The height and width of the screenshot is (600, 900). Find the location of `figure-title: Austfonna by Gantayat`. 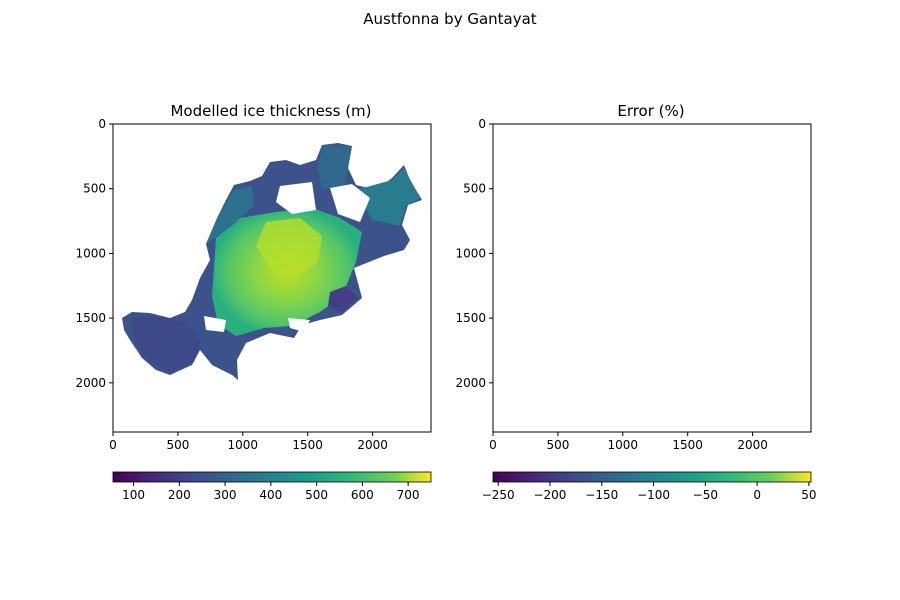

figure-title: Austfonna by Gantayat is located at coordinates (450, 19).